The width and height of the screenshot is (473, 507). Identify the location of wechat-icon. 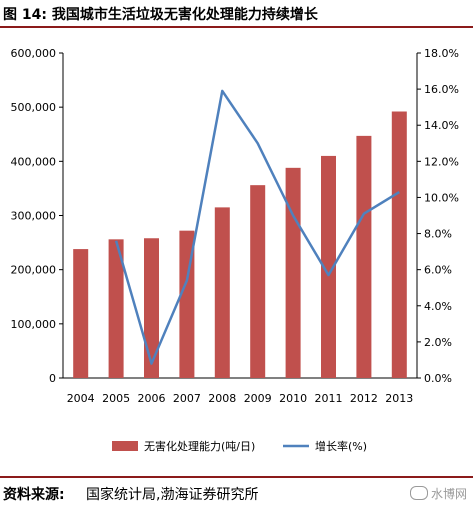
(418, 493).